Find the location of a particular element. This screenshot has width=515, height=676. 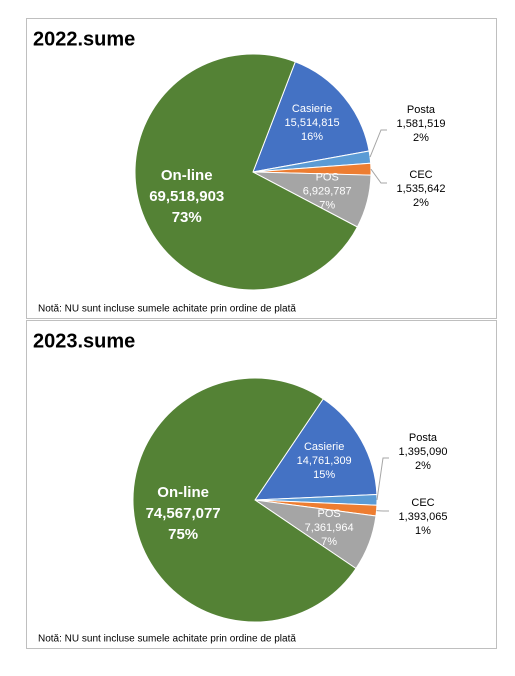

data-label-value: 1,393,065 is located at coordinates (423, 517).